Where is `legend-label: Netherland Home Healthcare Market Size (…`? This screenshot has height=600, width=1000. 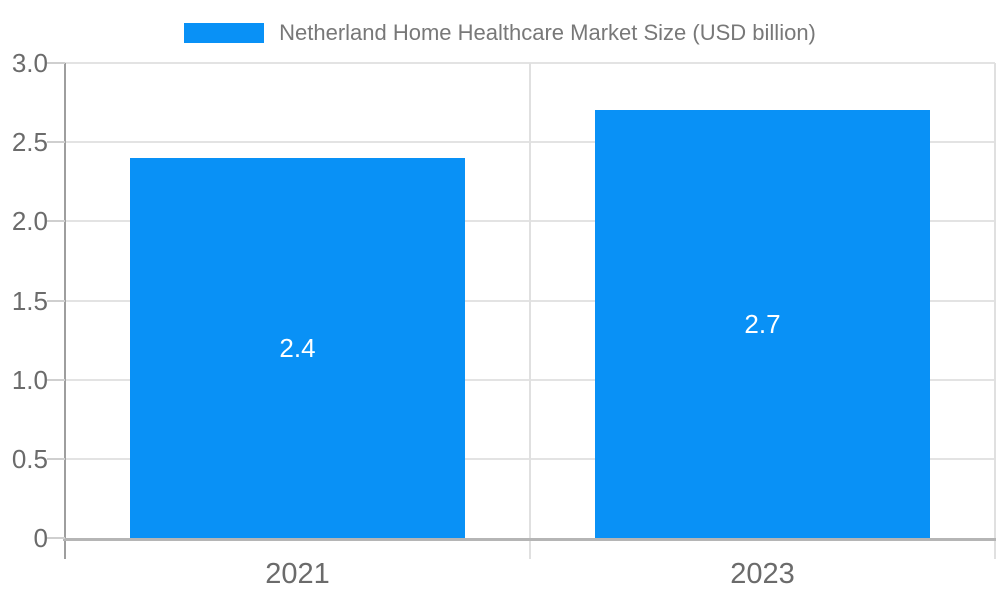 legend-label: Netherland Home Healthcare Market Size (… is located at coordinates (547, 32).